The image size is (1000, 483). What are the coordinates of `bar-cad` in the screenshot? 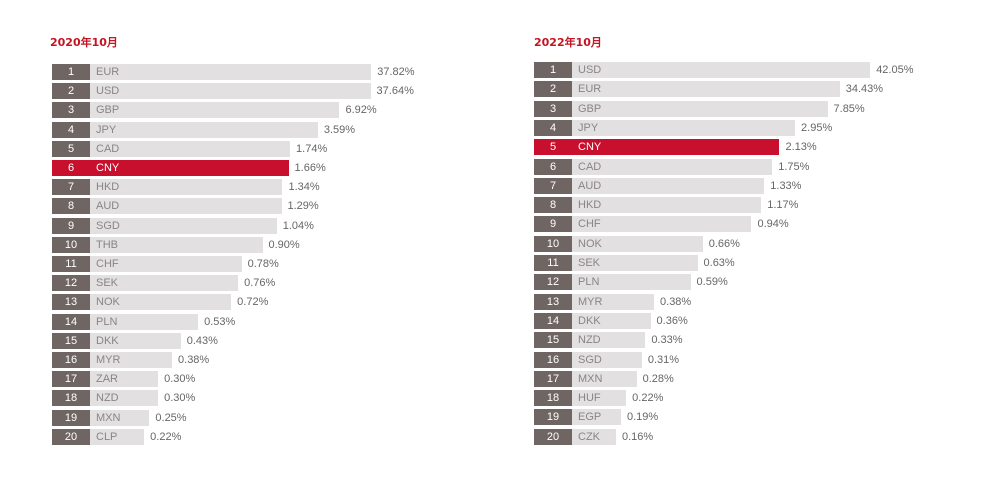 It's located at (190, 148).